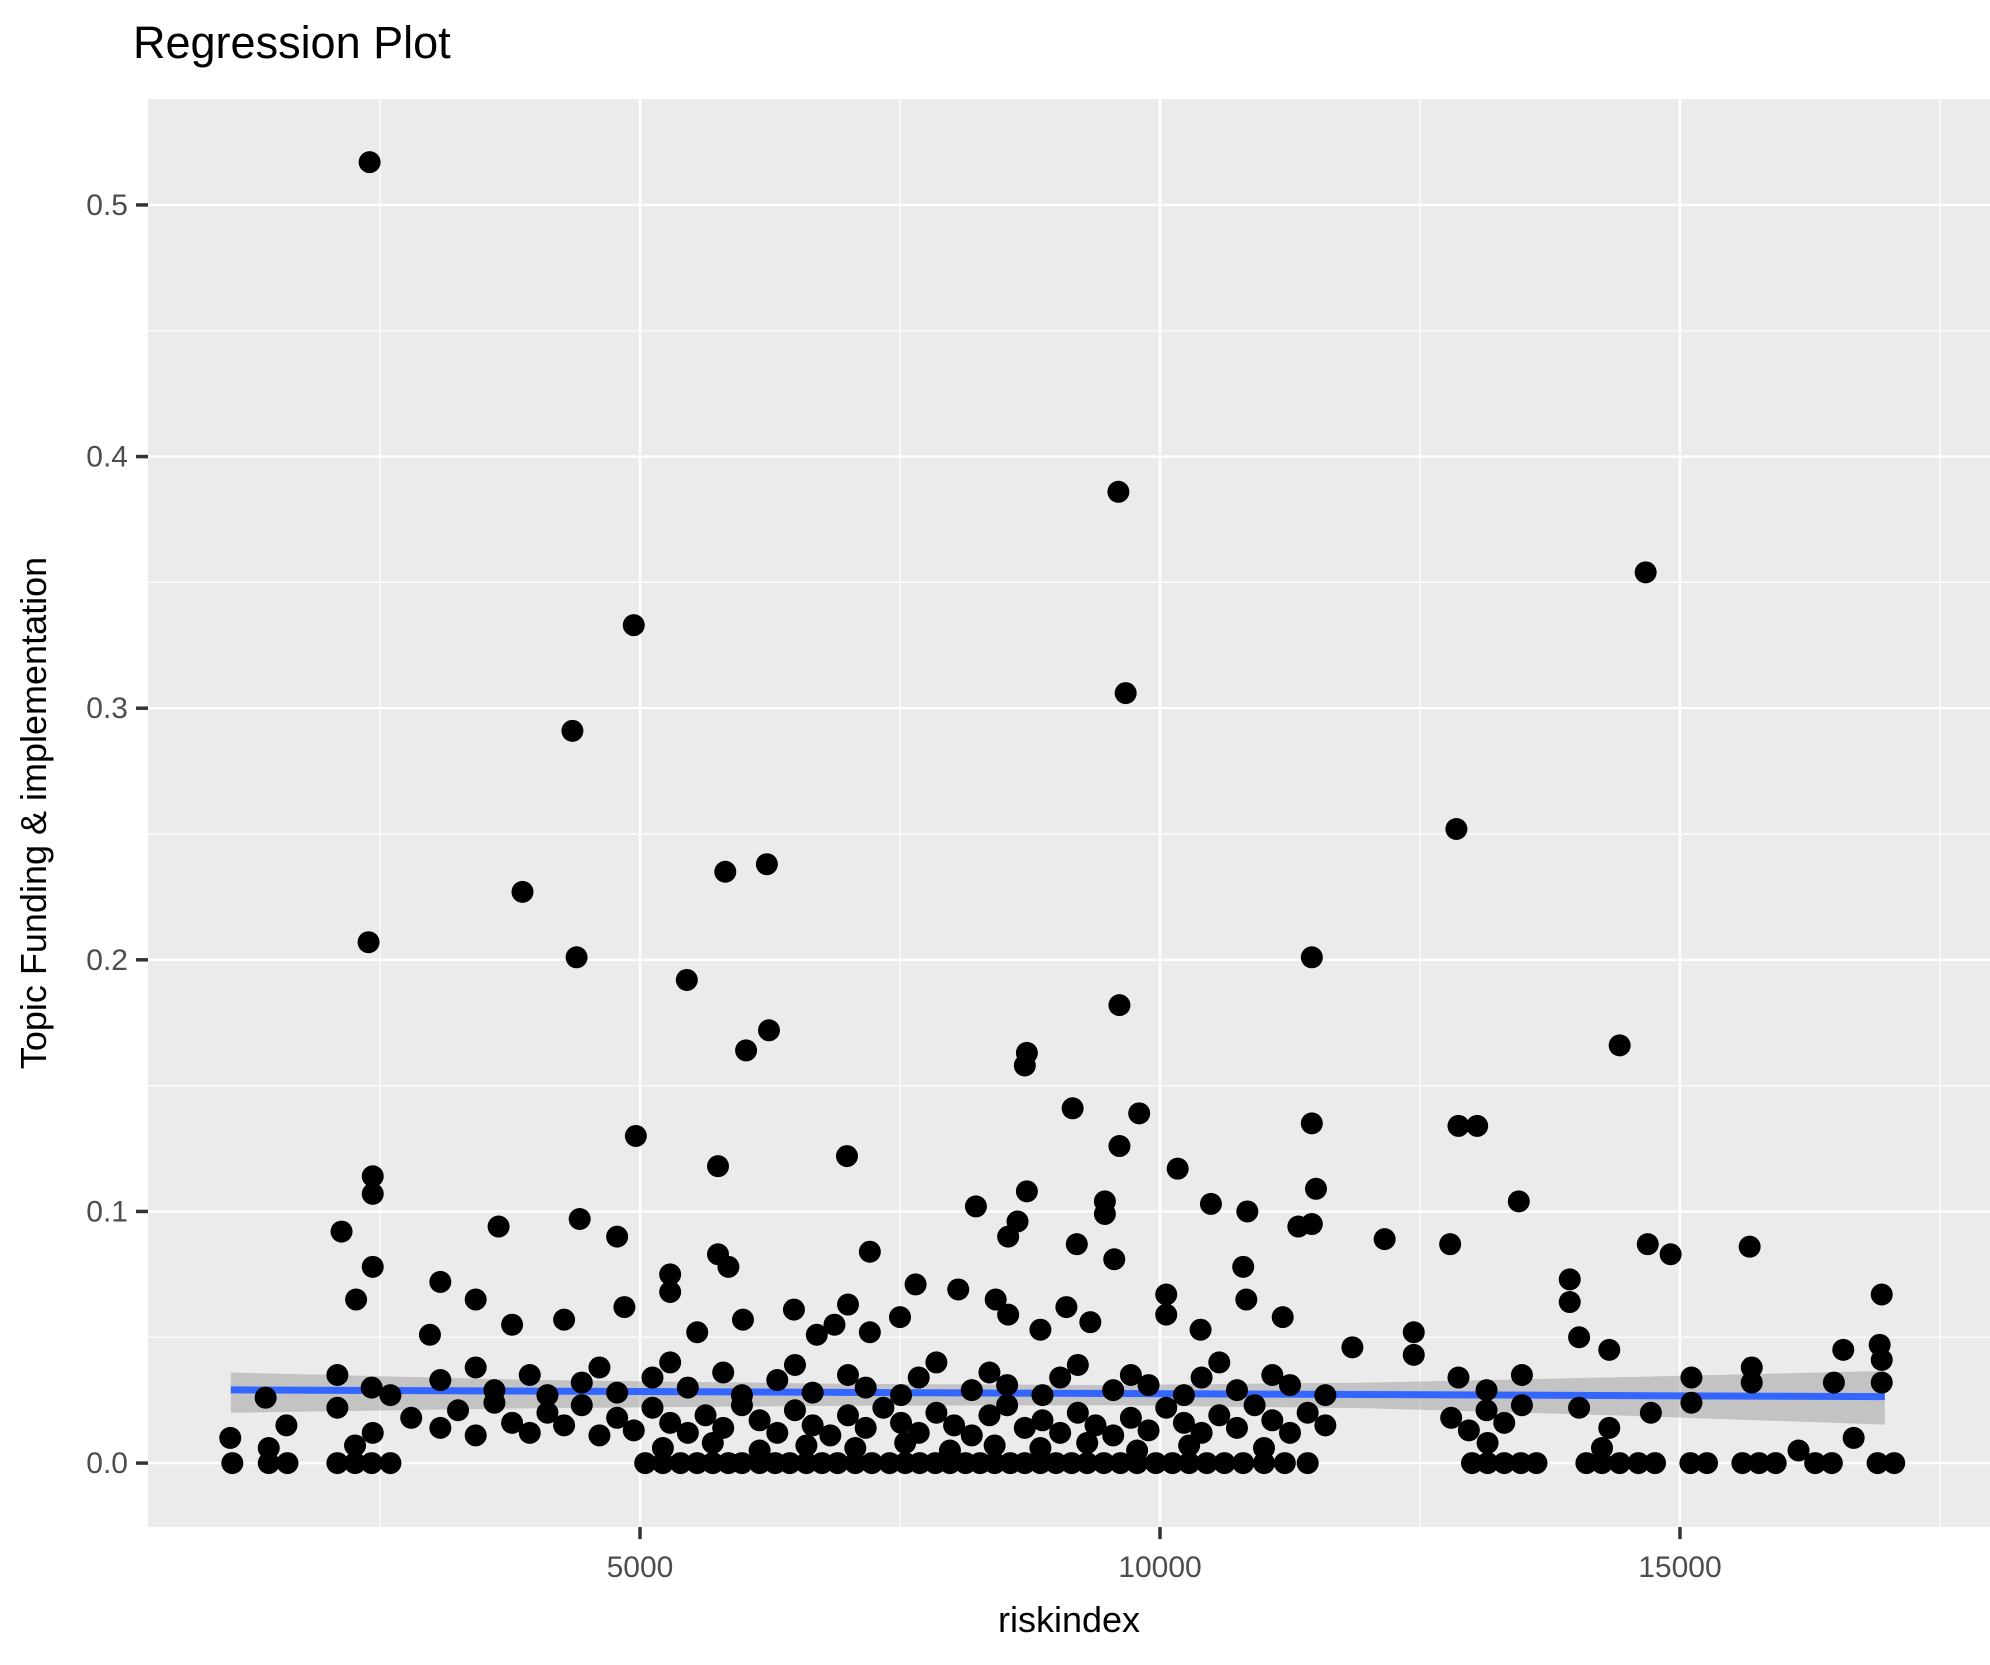 This screenshot has width=1990, height=1665. What do you see at coordinates (1057, 1393) in the screenshot?
I see `regression-line` at bounding box center [1057, 1393].